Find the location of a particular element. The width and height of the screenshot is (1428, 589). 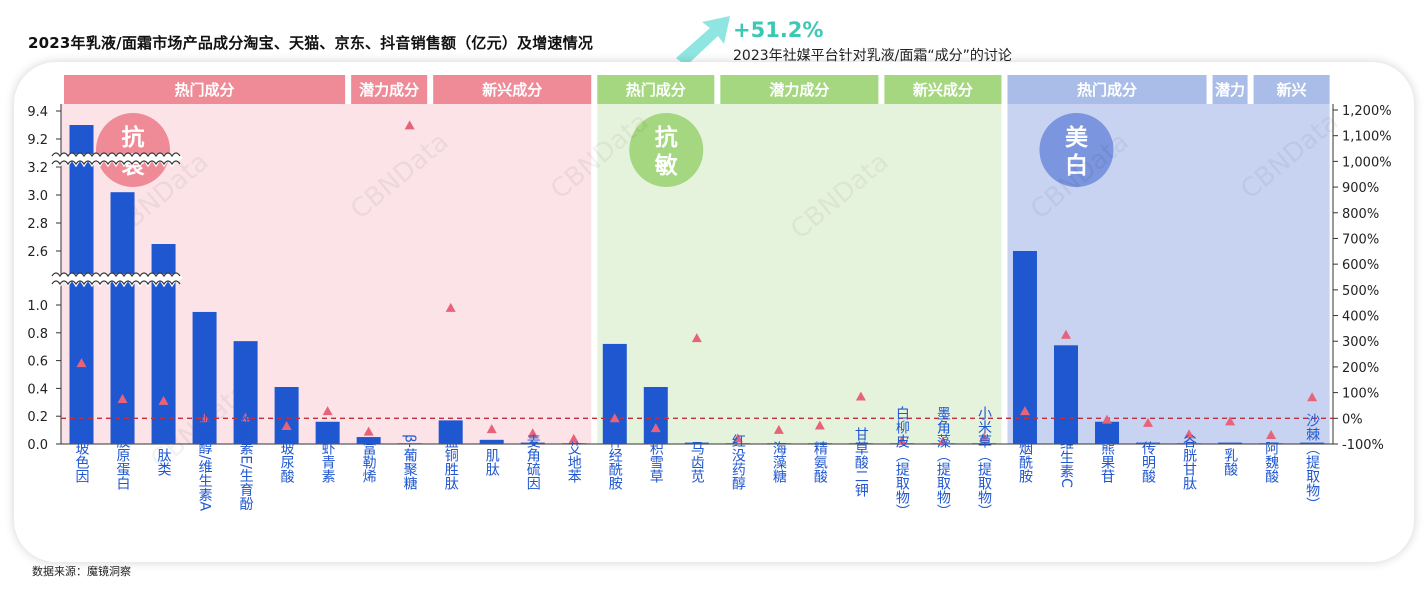

left-axis-ticks: 0.0 0.2 0.4 0.6 0.8 1.0 2.6 2.8 3.0 3.2 9.2 9.4 is located at coordinates (44, 279).